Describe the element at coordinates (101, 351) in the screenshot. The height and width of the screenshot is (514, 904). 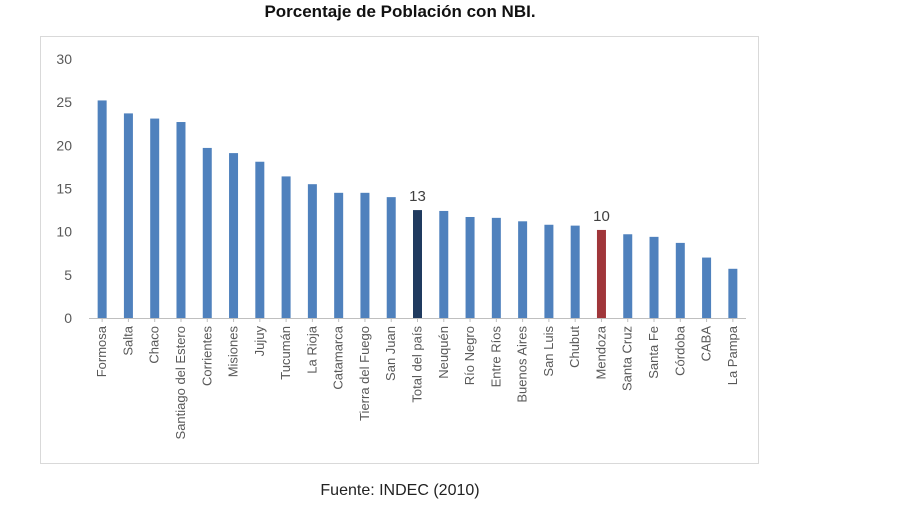
I see `x-tick-label: Formosa` at that location.